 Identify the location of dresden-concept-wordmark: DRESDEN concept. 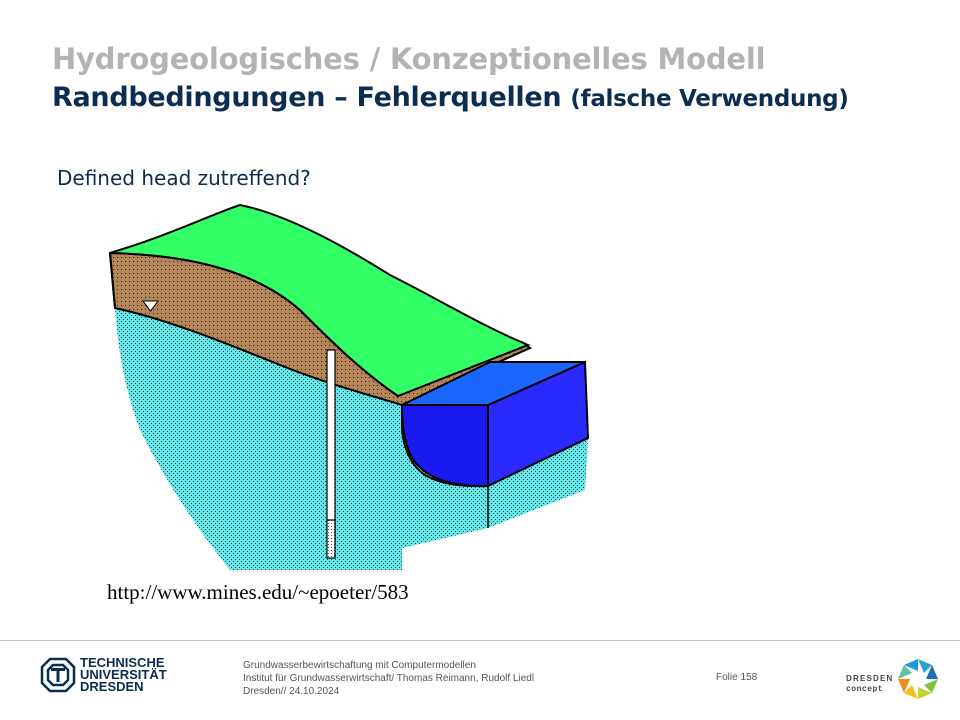
(870, 684).